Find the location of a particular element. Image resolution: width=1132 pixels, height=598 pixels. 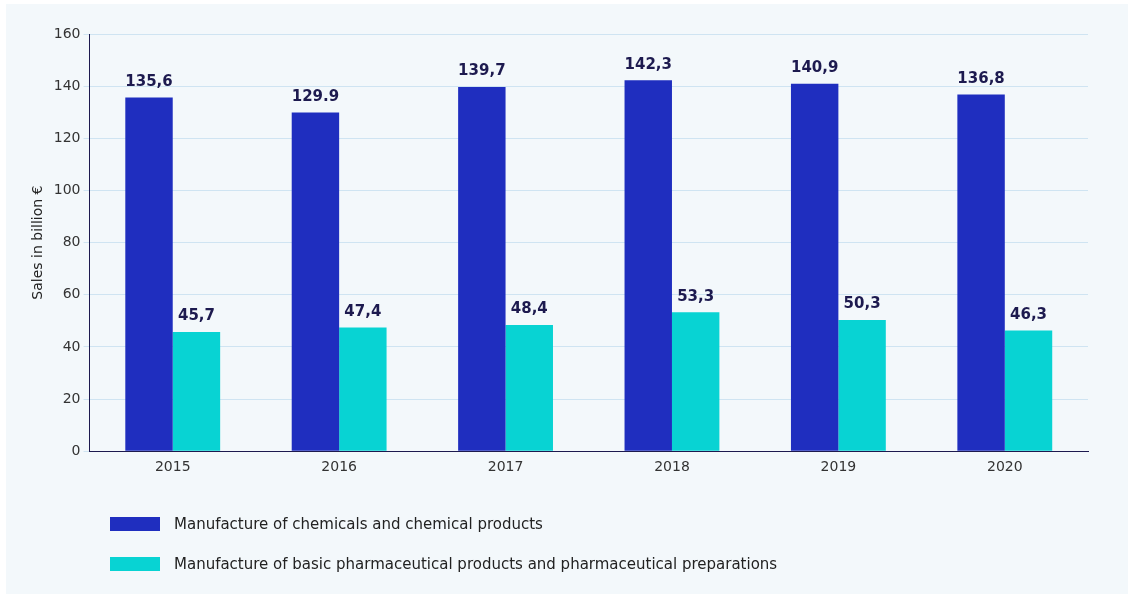

x-tick-label: 2020 is located at coordinates (1004, 466).